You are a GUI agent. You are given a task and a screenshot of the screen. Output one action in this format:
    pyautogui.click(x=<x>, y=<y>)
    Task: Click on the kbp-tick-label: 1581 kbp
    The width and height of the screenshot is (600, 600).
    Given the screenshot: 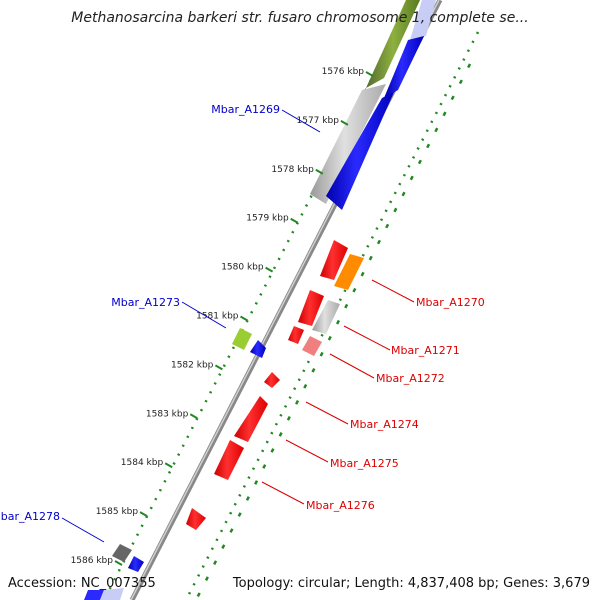 What is the action you would take?
    pyautogui.click(x=217, y=317)
    